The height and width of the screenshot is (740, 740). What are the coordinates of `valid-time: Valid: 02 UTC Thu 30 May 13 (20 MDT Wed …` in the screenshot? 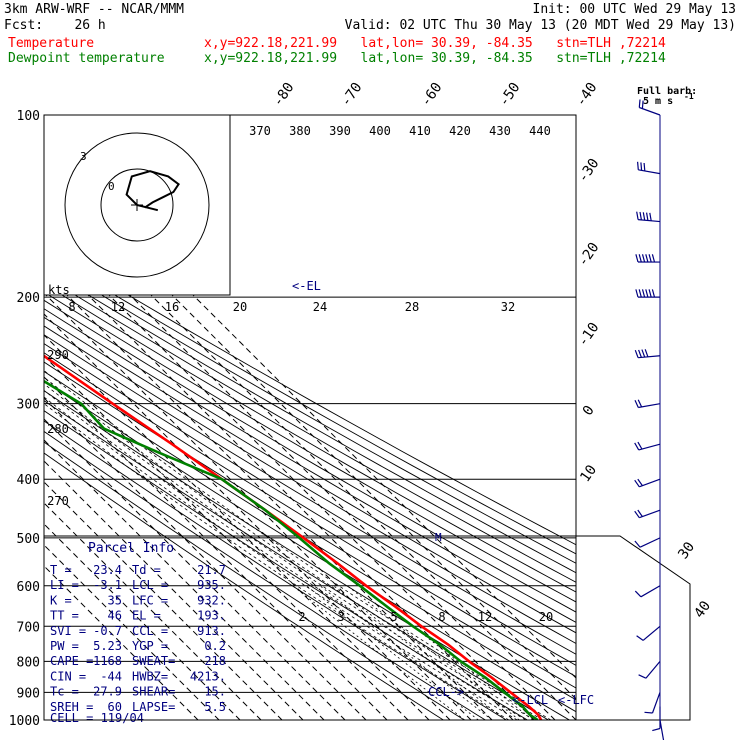 It's located at (540, 25).